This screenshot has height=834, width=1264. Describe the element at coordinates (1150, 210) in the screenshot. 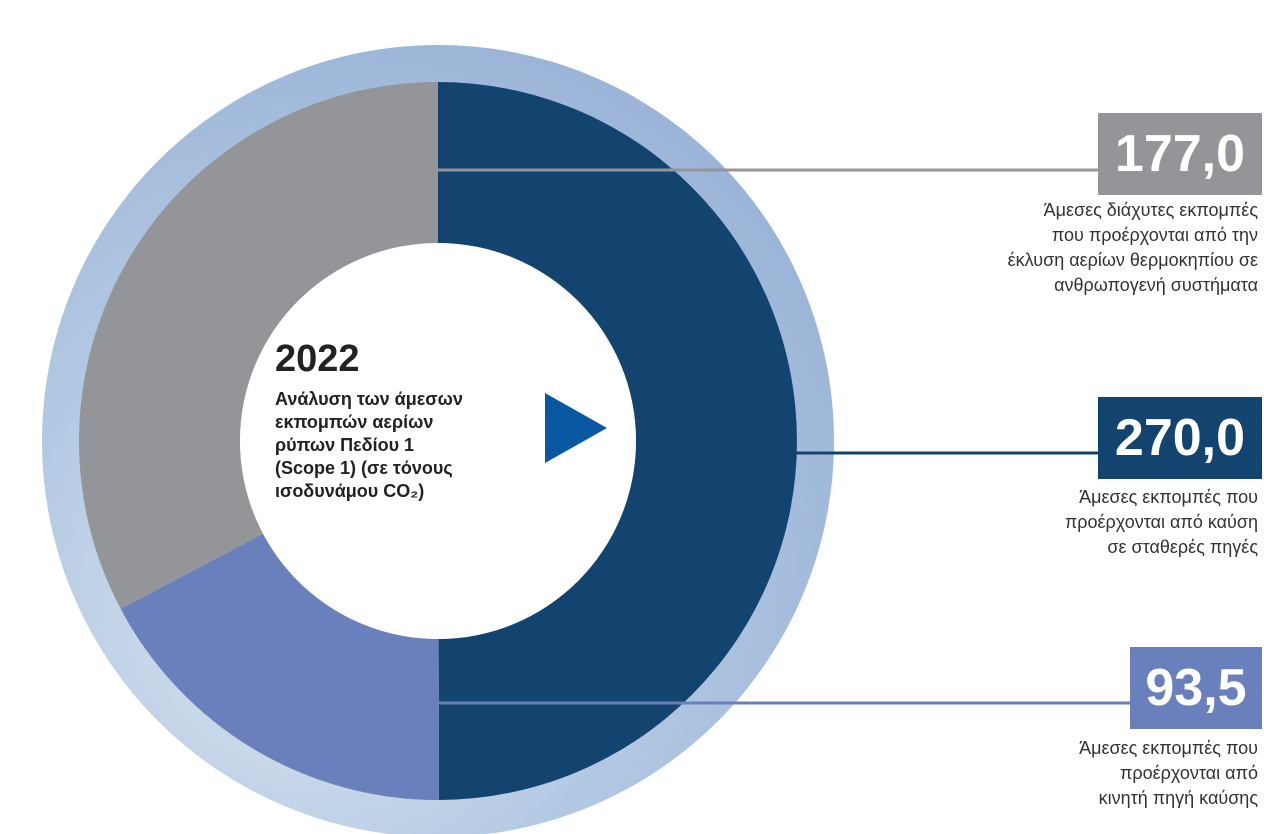

I see `category-line: Άμεσες διάχυτες εκπομπές` at that location.